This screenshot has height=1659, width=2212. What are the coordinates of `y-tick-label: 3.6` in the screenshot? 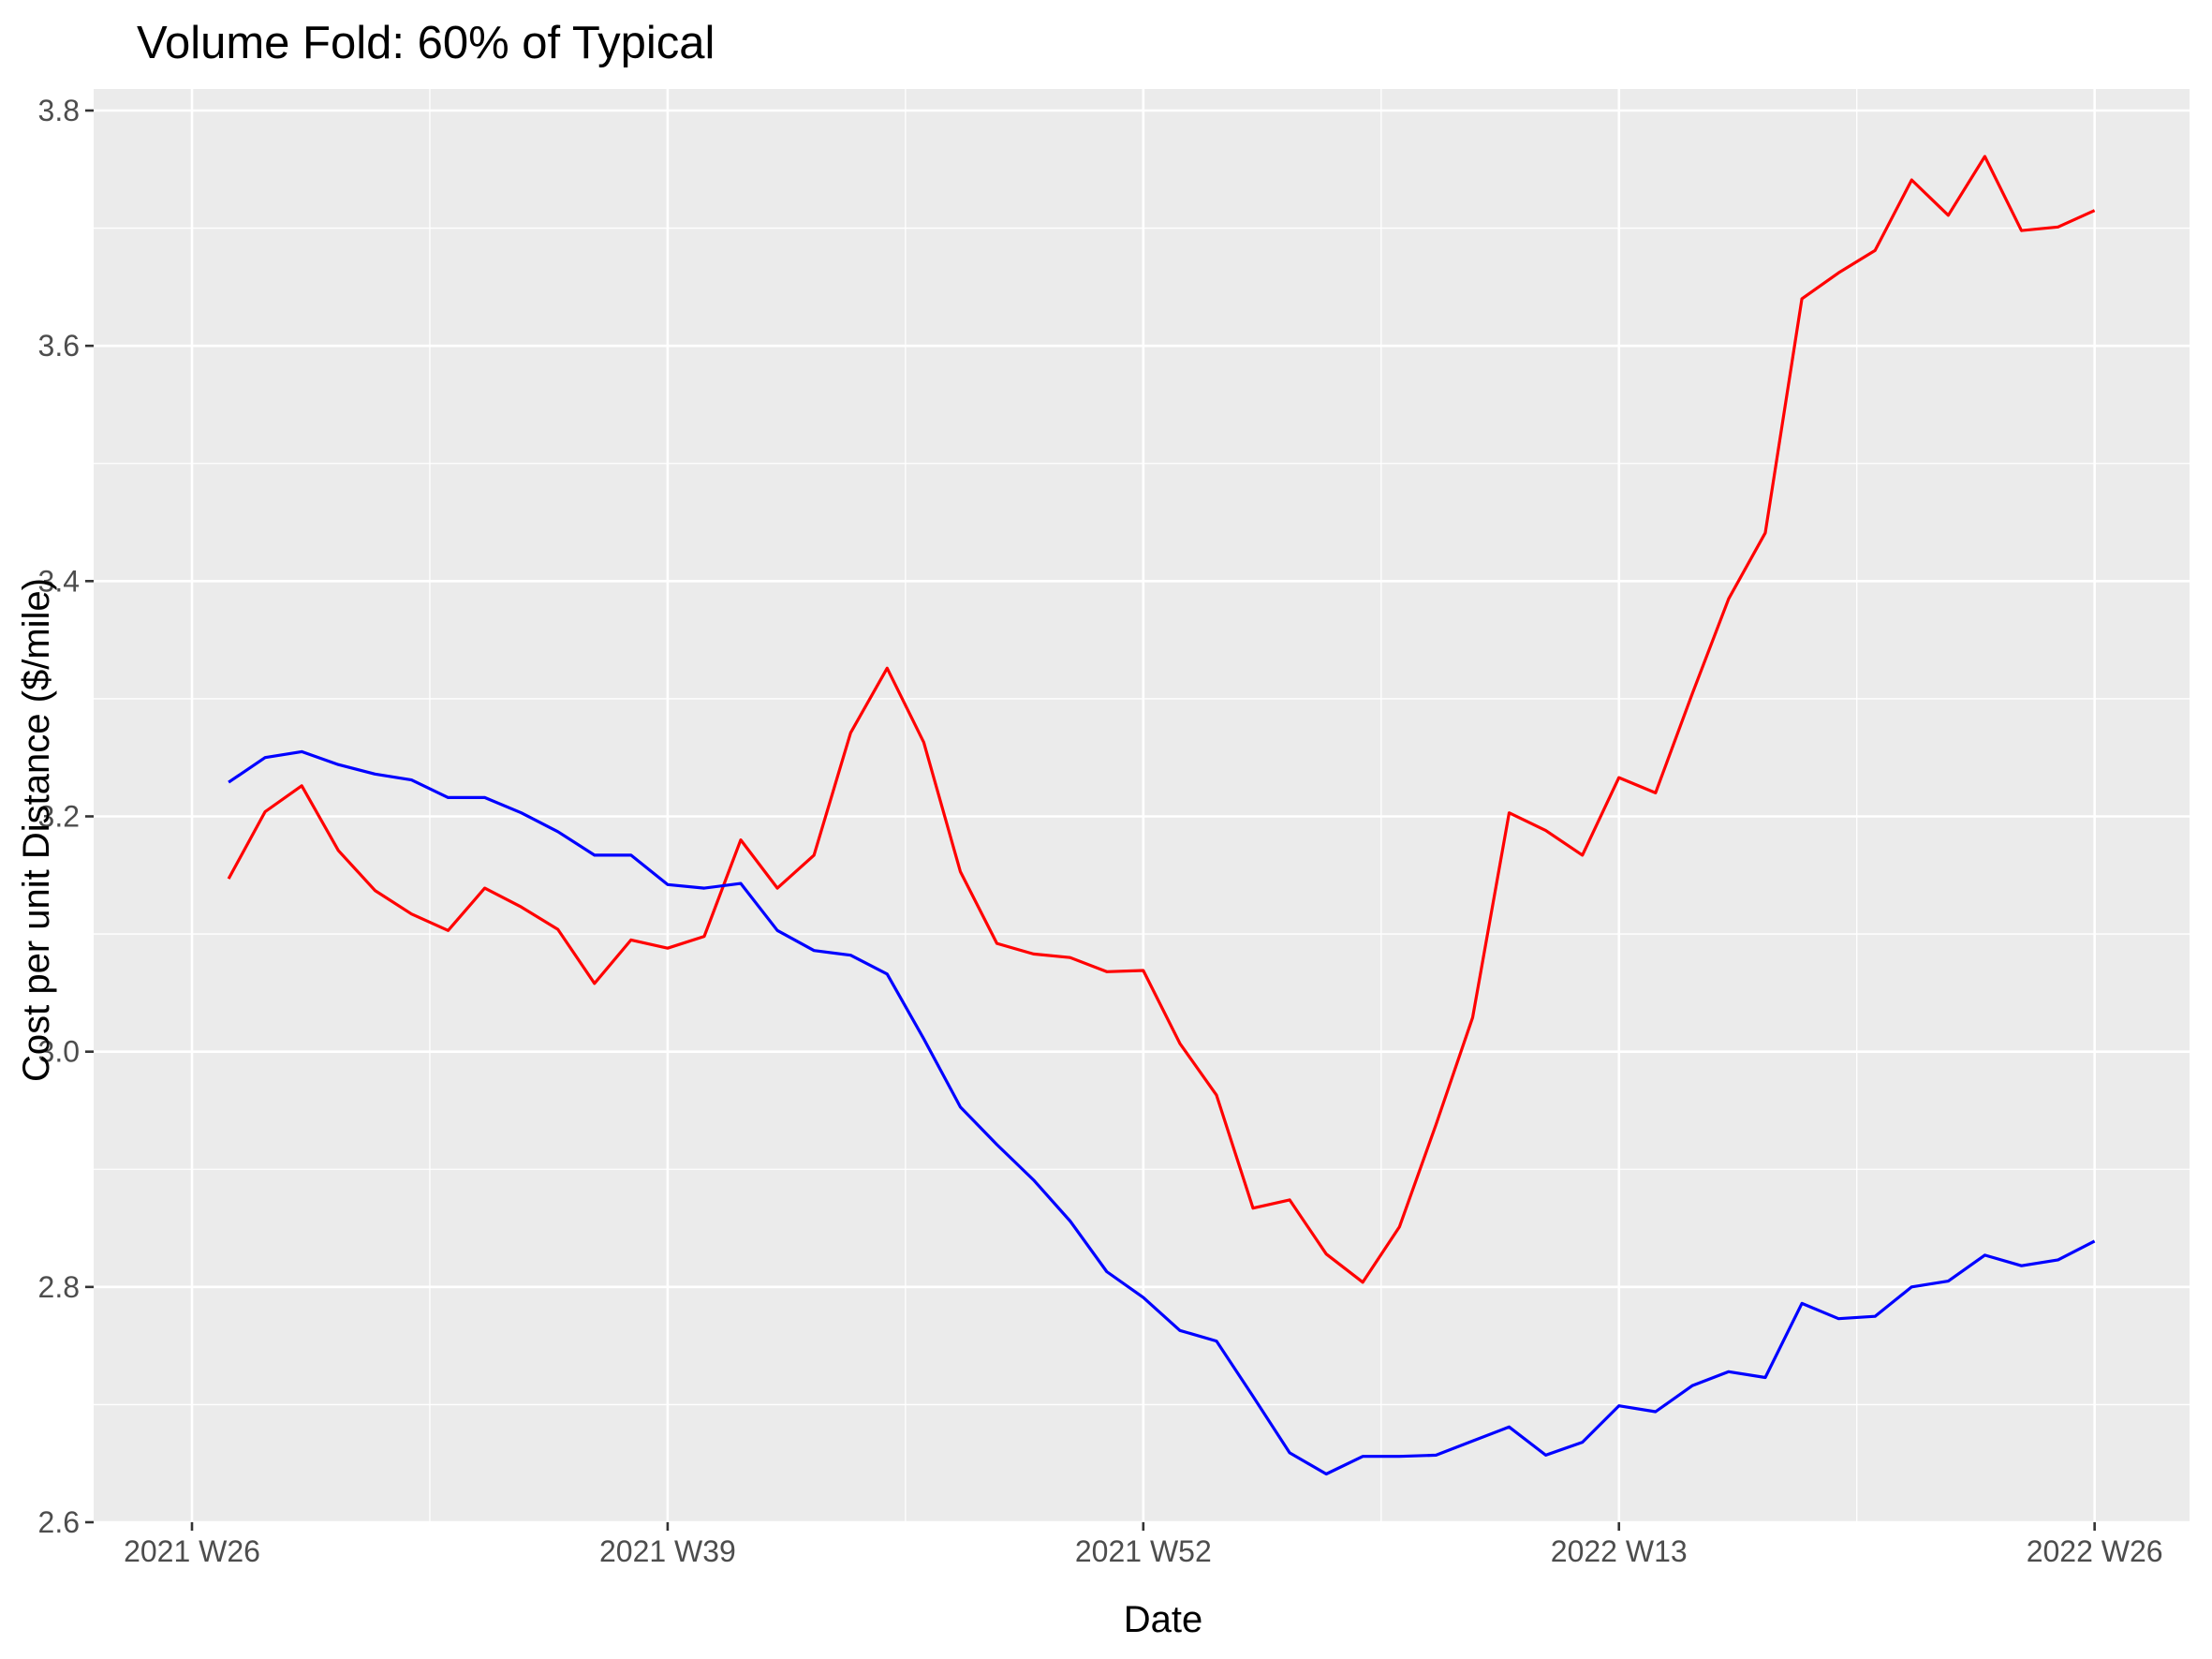 It's located at (59, 346).